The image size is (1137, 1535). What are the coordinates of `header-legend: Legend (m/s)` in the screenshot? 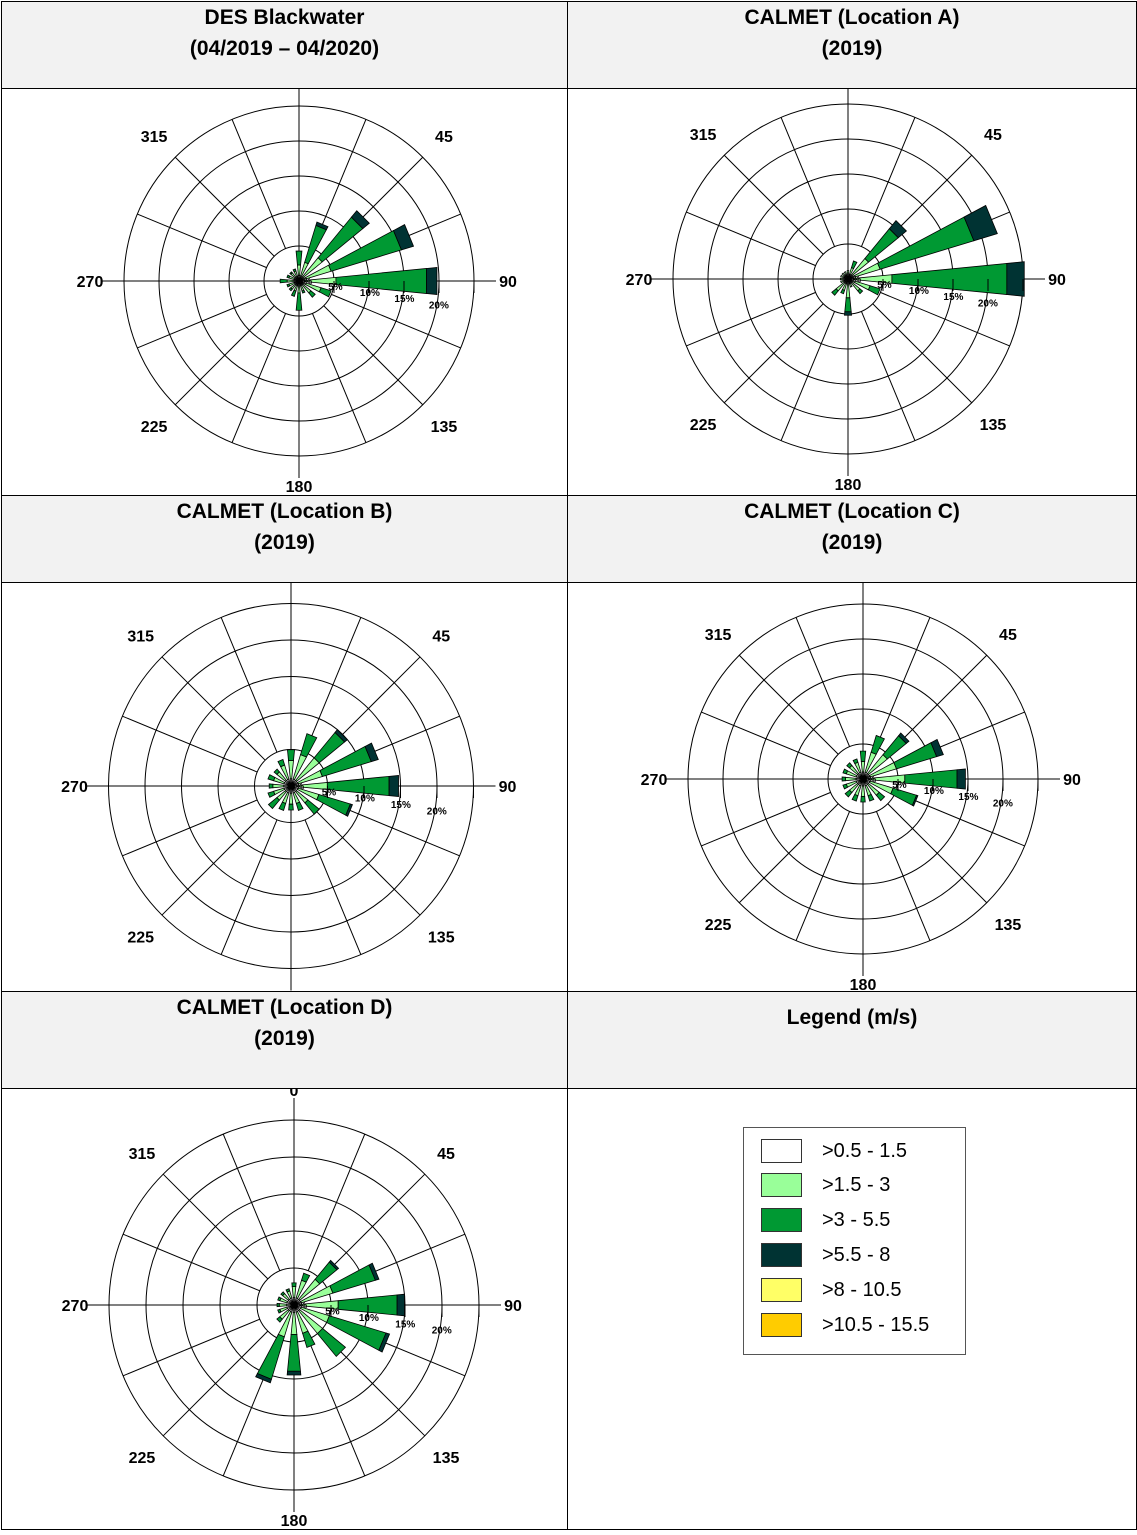 It's located at (852, 1040).